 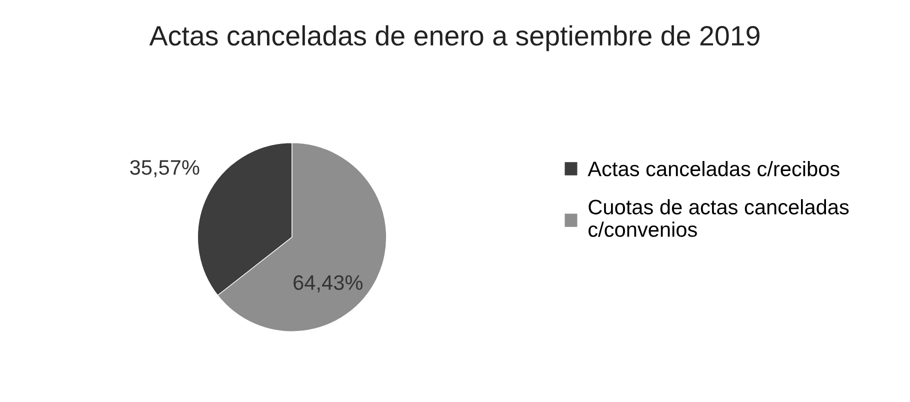 What do you see at coordinates (714, 168) in the screenshot?
I see `legend-label: Actas canceladas c/recibos` at bounding box center [714, 168].